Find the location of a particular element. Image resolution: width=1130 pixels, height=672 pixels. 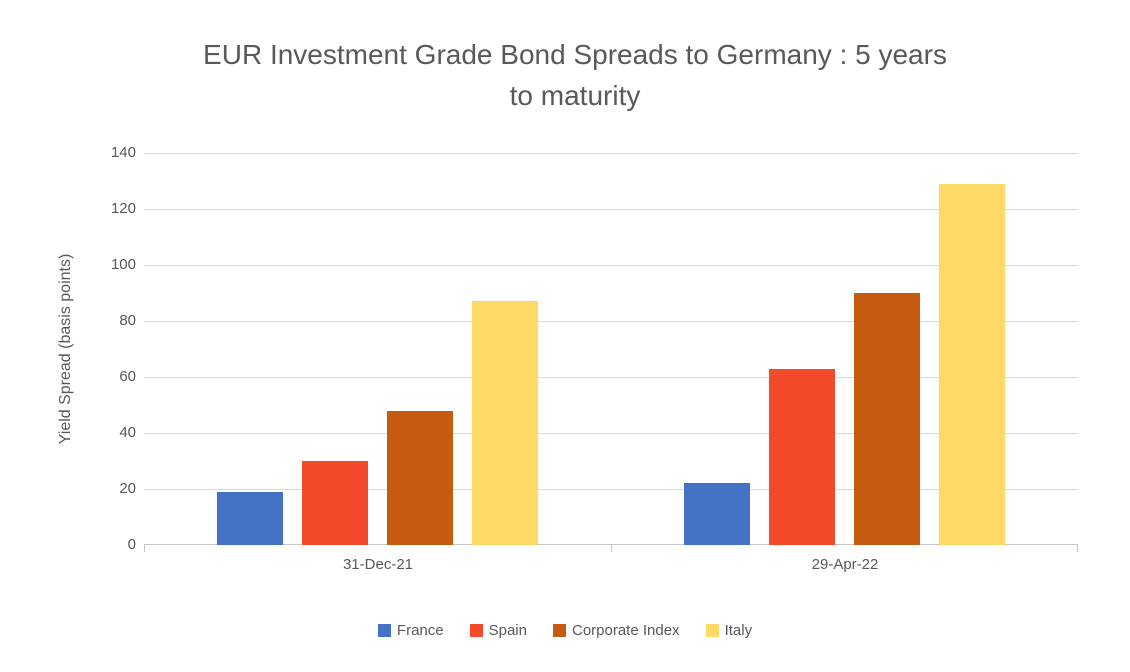

legend: France Spain Corporate Index Italy is located at coordinates (565, 630).